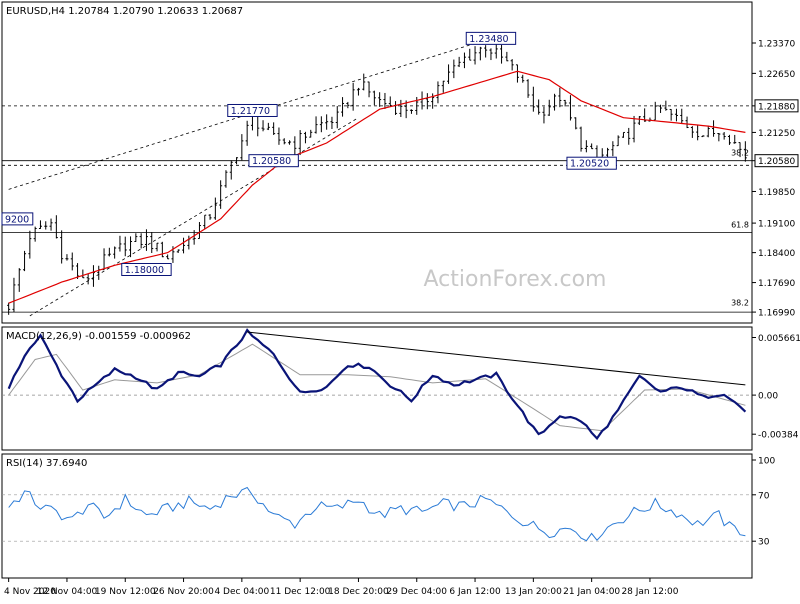 This screenshot has width=800, height=604. What do you see at coordinates (591, 592) in the screenshot?
I see `x-tick-label-10: 21 Jan 04:00` at bounding box center [591, 592].